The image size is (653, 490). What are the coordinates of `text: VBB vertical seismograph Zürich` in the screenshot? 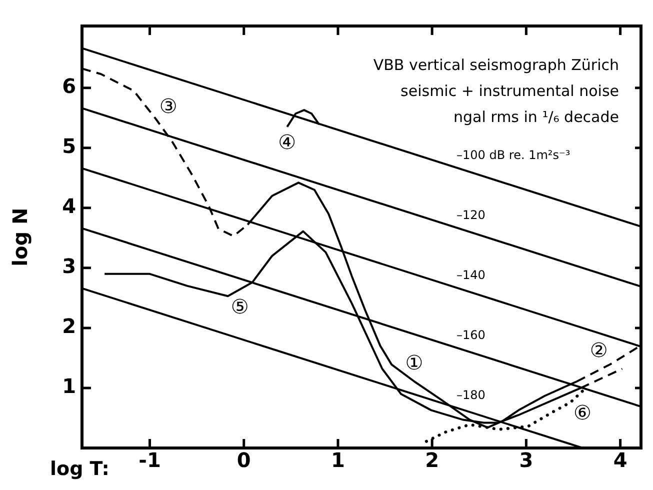 It's located at (496, 65).